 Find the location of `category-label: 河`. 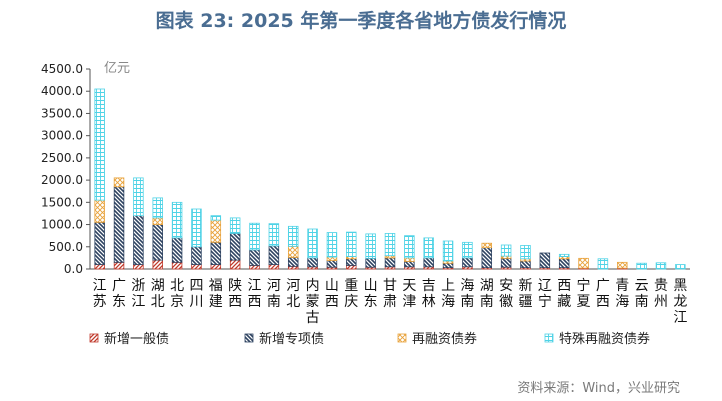

category-label: 河 is located at coordinates (293, 286).